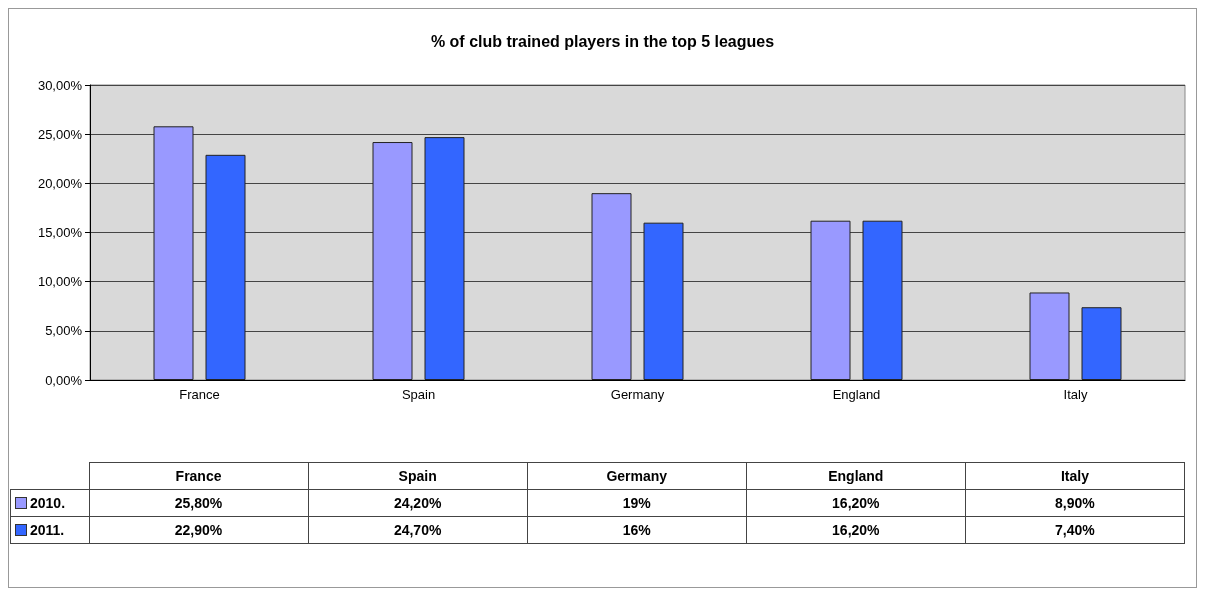 The image size is (1205, 595). I want to click on data-label: 7,40%, so click(1075, 530).